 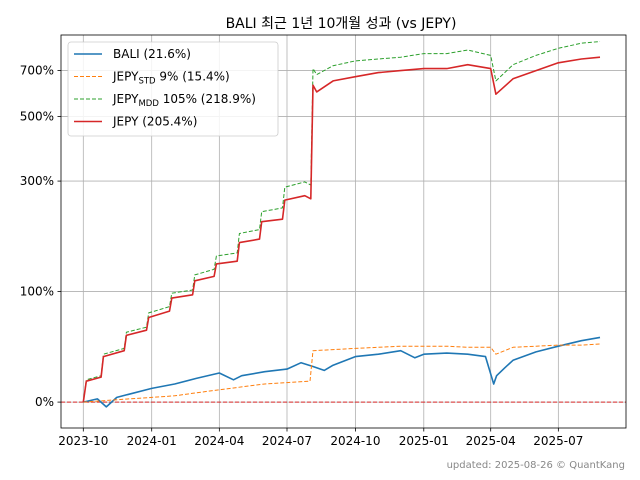 I want to click on legend-label: JEPYMDD 105% (218.9%), so click(x=184, y=100).